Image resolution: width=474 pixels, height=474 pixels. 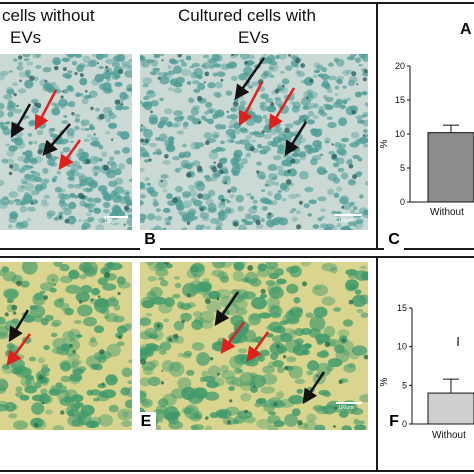 I want to click on frame-divider-top, so click(x=377, y=126).